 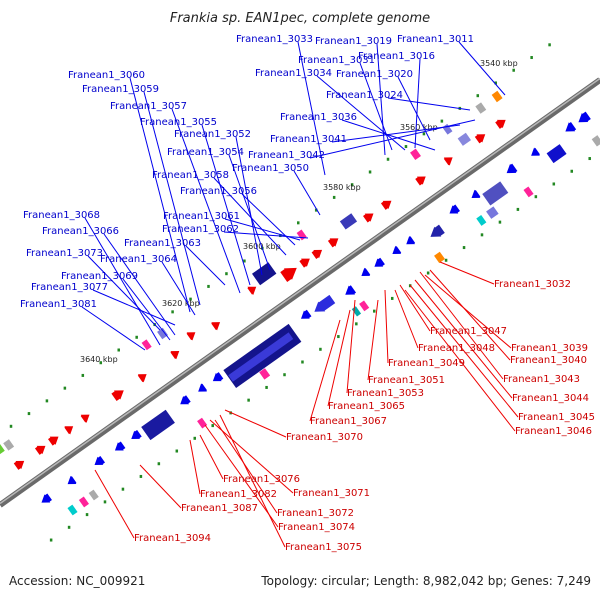 I want to click on forward-gene-label: Franean1_3062, so click(x=200, y=229).